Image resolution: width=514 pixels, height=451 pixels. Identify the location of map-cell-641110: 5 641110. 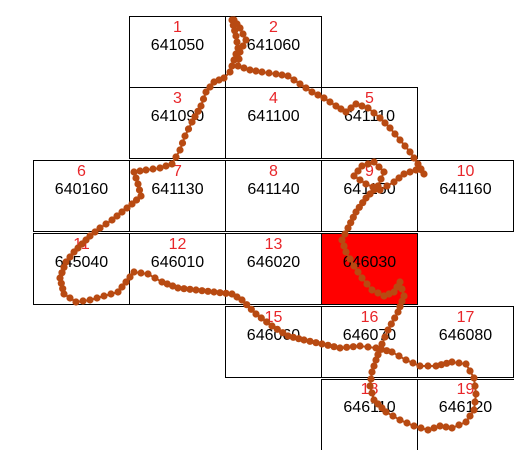
(369, 123).